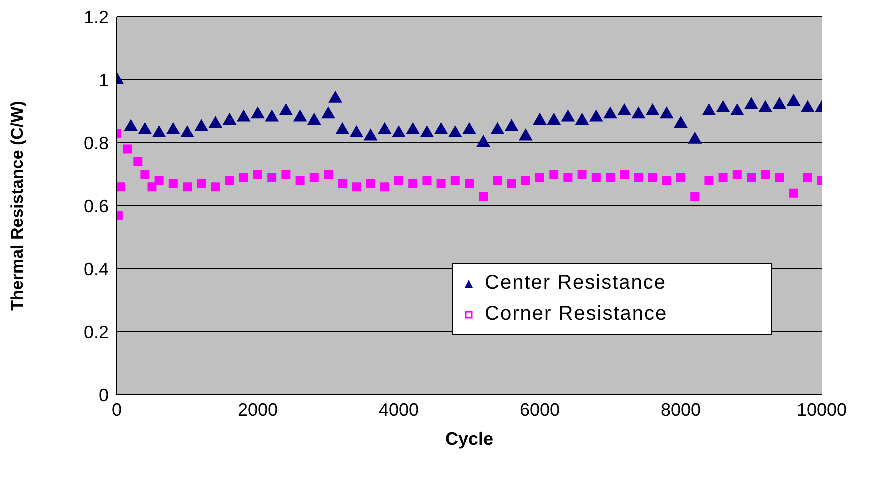 The image size is (870, 479). I want to click on x-tick-label: 0, so click(117, 410).